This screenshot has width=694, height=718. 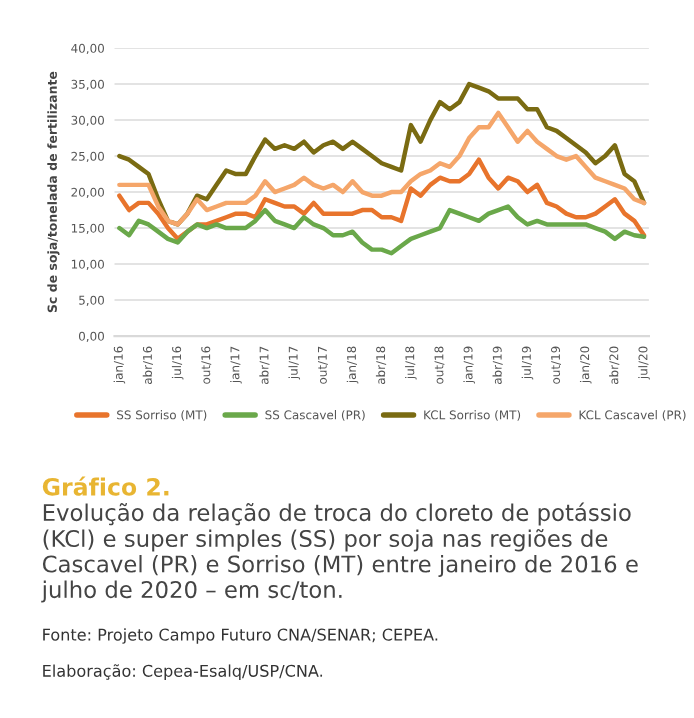 What do you see at coordinates (183, 672) in the screenshot?
I see `text: Elaboração: Cepea-Esalq/USP/CNA.` at bounding box center [183, 672].